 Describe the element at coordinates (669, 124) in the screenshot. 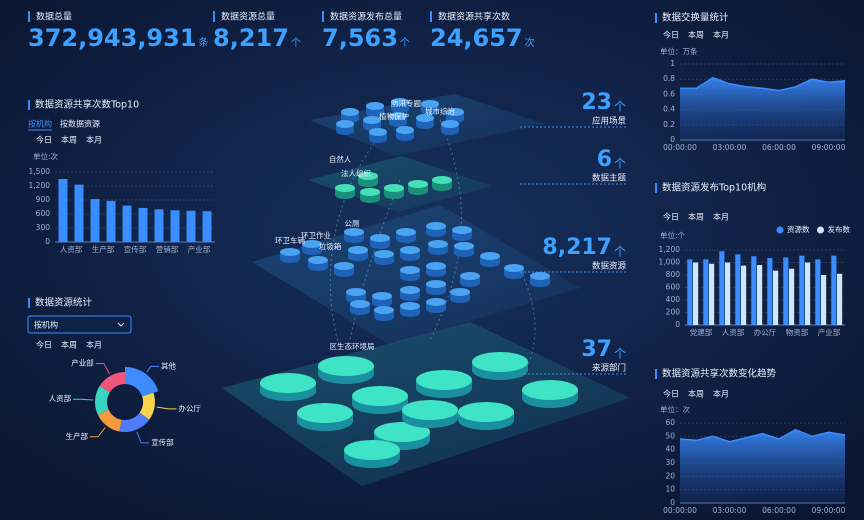

I see `y-tick-label: 0.2` at that location.